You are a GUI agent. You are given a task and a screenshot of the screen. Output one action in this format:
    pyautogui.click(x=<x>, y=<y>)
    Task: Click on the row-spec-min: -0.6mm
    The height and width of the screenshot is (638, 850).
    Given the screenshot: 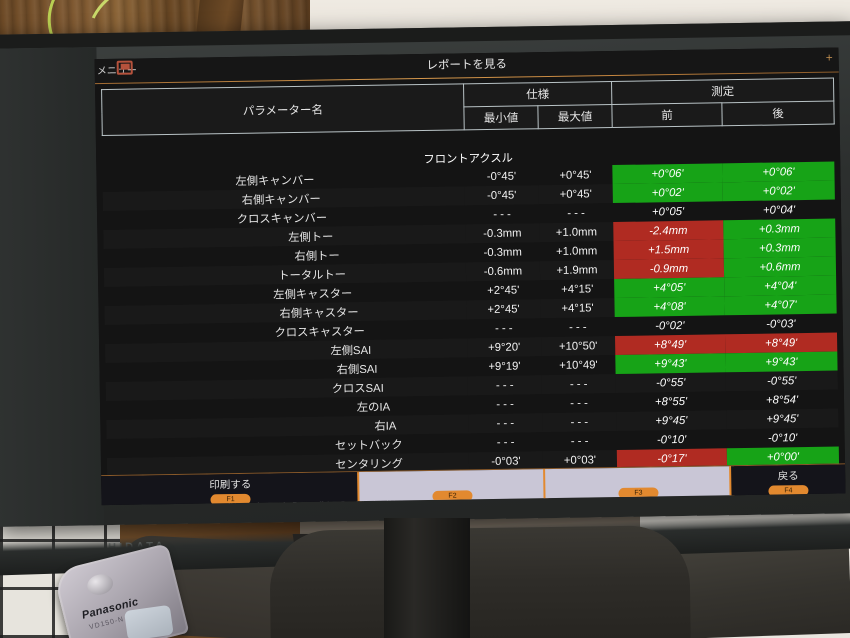 What is the action you would take?
    pyautogui.click(x=503, y=271)
    